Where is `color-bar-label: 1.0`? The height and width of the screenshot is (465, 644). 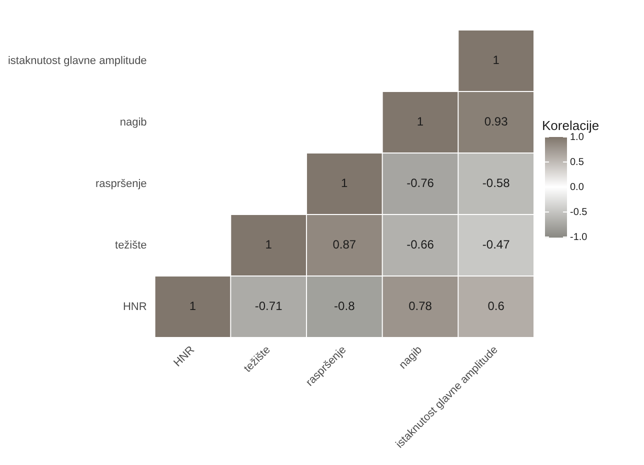 color-bar-label: 1.0 is located at coordinates (577, 137).